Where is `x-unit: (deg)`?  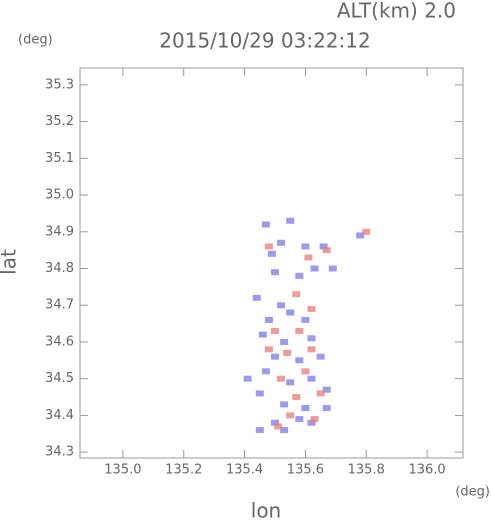 x-unit: (deg) is located at coordinates (472, 492).